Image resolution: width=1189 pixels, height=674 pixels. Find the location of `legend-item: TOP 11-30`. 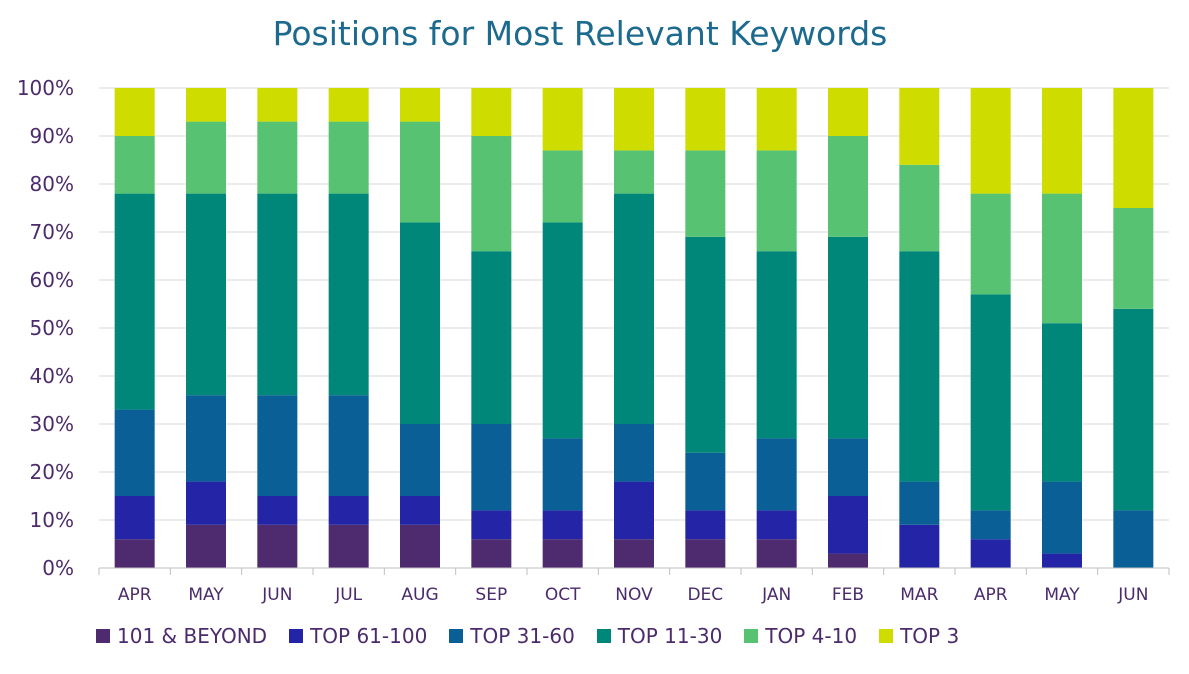

legend-item: TOP 11-30 is located at coordinates (659, 636).